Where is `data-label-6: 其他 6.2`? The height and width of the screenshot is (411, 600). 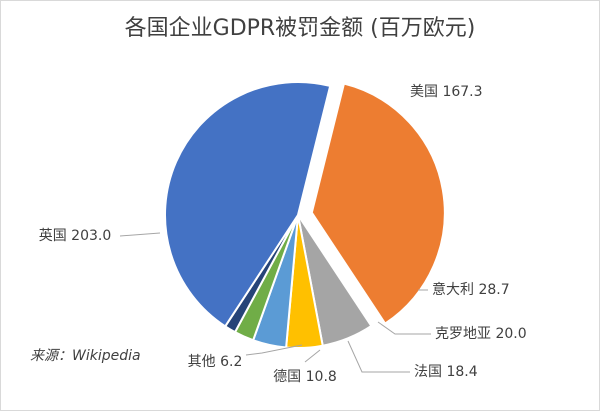 data-label-6: 其他 6.2 is located at coordinates (215, 362).